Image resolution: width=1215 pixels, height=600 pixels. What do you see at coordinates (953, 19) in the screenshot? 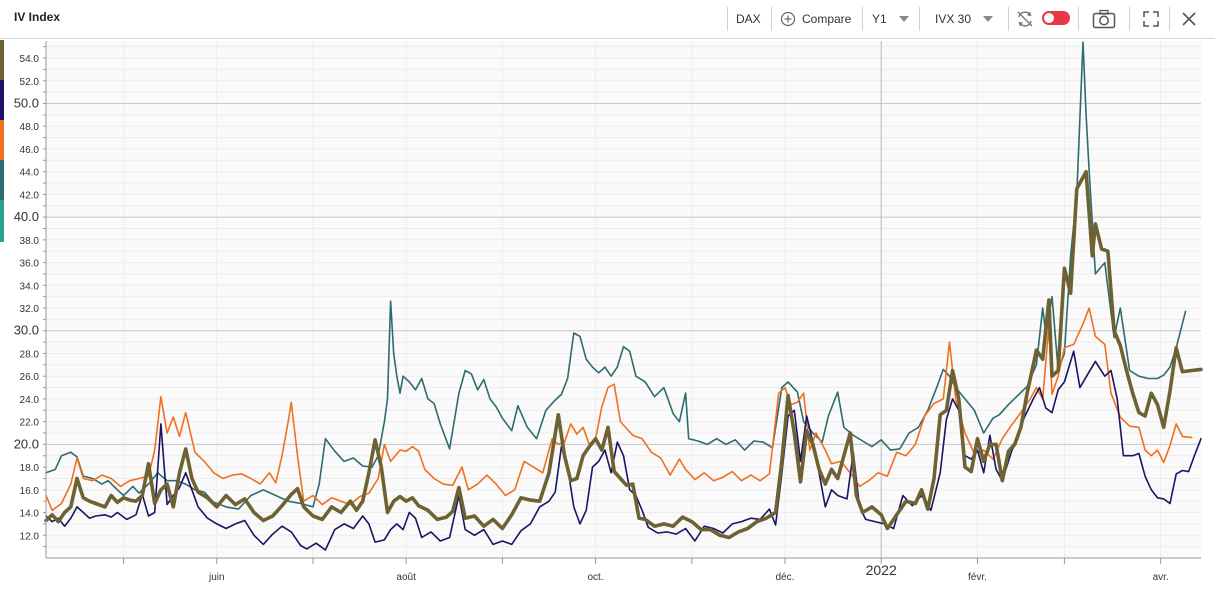
I see `measure-value: IVX 30` at bounding box center [953, 19].